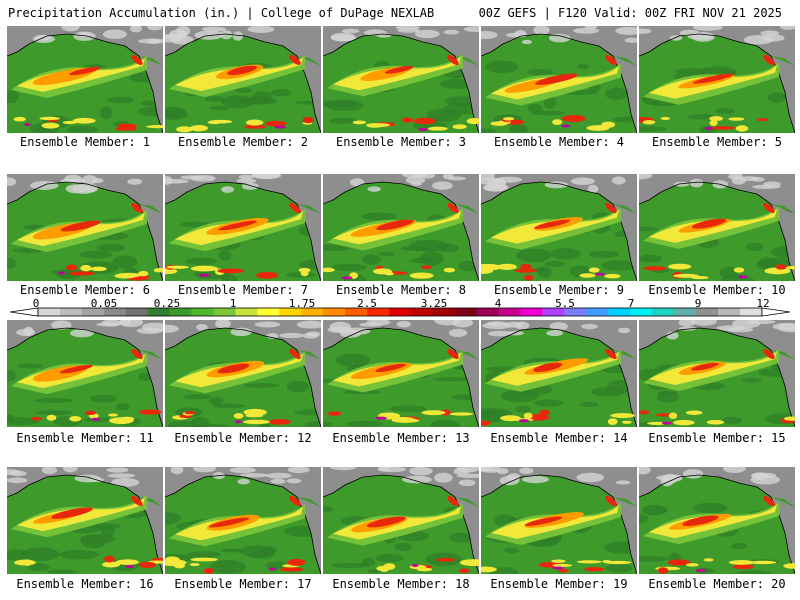 This screenshot has height=600, width=800. I want to click on ensemble-member-label: Ensemble Member: 5, so click(717, 142).